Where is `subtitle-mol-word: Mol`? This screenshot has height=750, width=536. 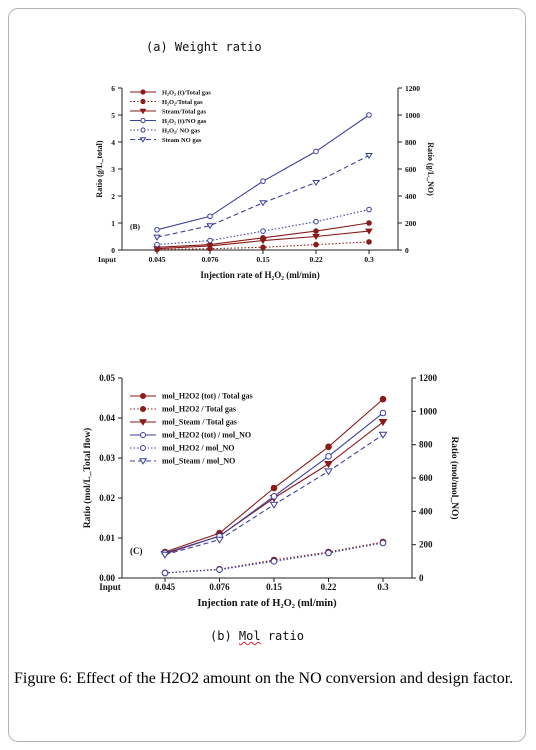 subtitle-mol-word: Mol is located at coordinates (249, 636).